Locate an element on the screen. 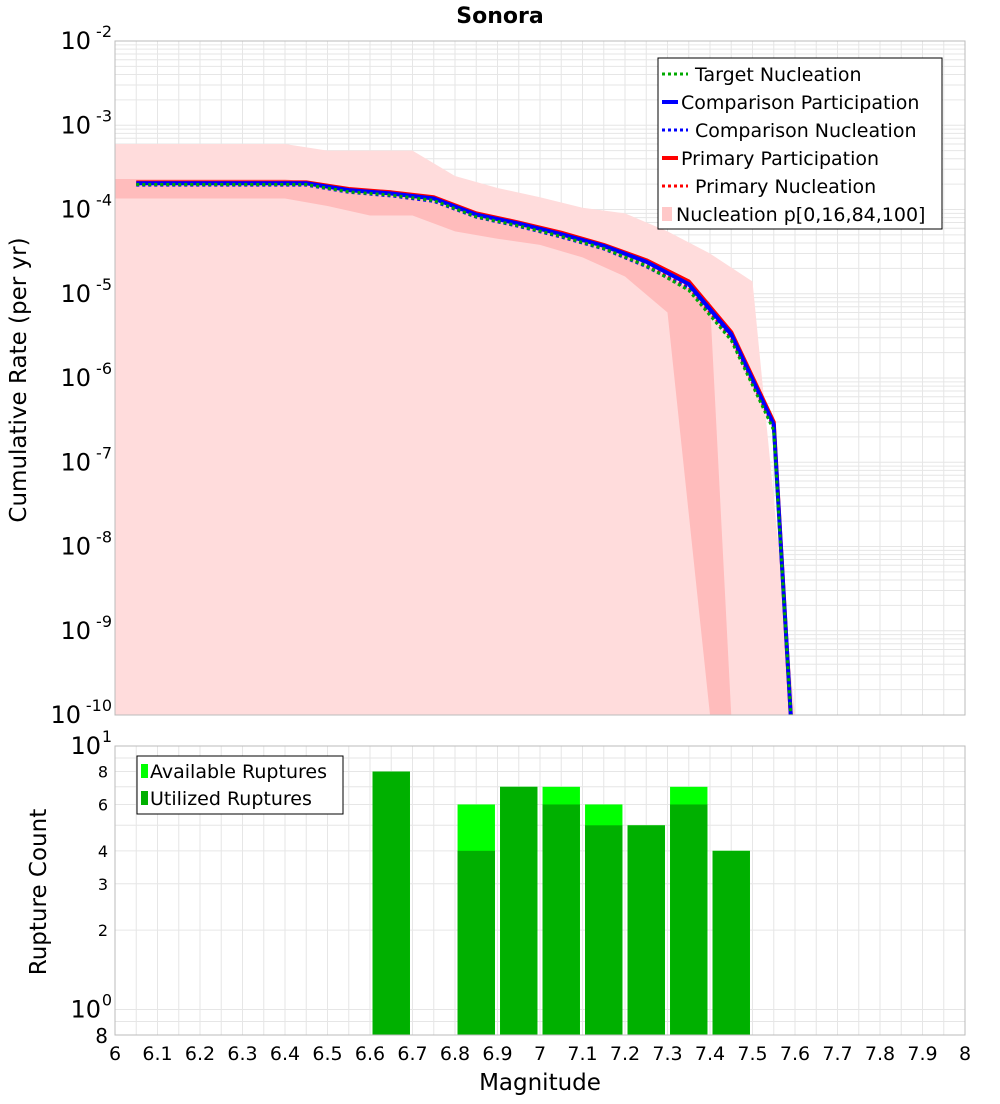 The width and height of the screenshot is (1000, 1104). bottom-y-tick-label: 6 is located at coordinates (103, 804).